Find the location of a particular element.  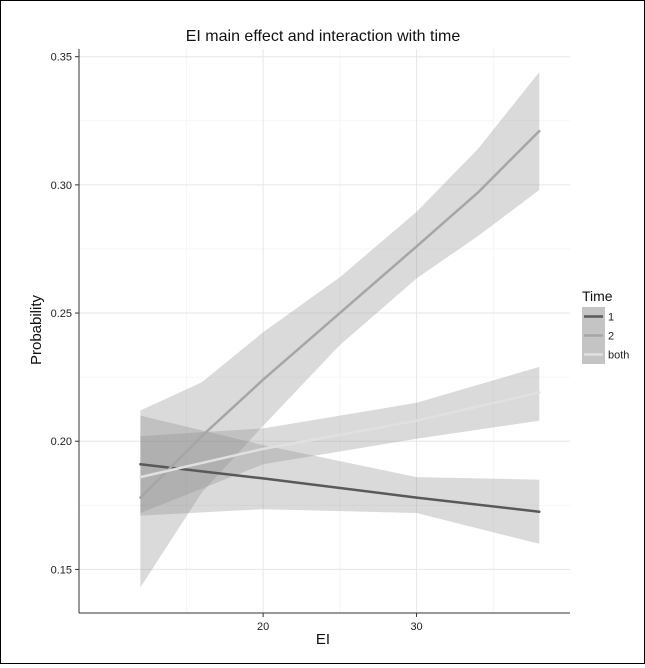

legend: Time 1 2 both is located at coordinates (605, 326).